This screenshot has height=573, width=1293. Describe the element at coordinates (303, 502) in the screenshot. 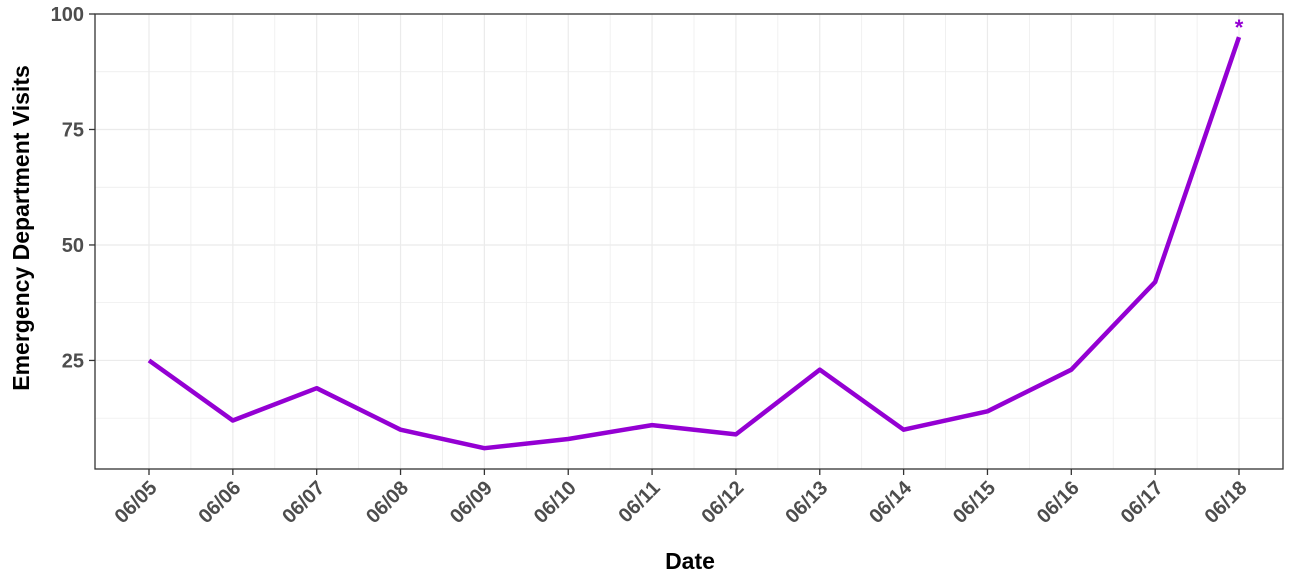

I see `x-tick-label: 06/07` at that location.